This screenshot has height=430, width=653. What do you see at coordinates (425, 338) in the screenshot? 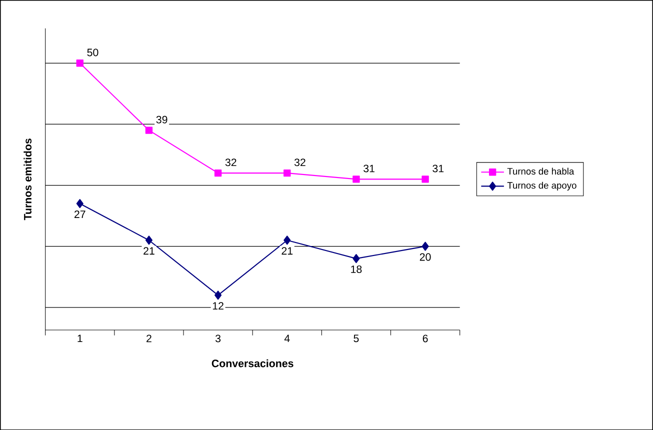
I see `x-tick-label: 6` at bounding box center [425, 338].